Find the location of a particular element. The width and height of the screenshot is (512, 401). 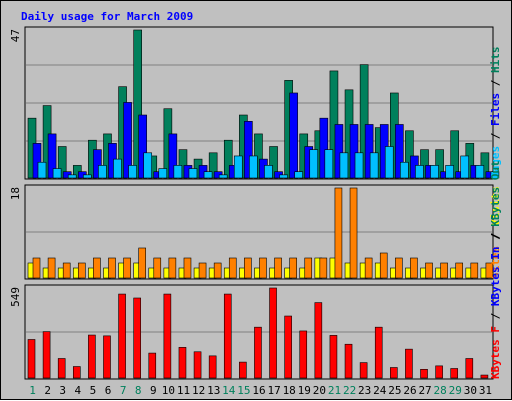

x-tick-label-19: 19 is located at coordinates (304, 390).